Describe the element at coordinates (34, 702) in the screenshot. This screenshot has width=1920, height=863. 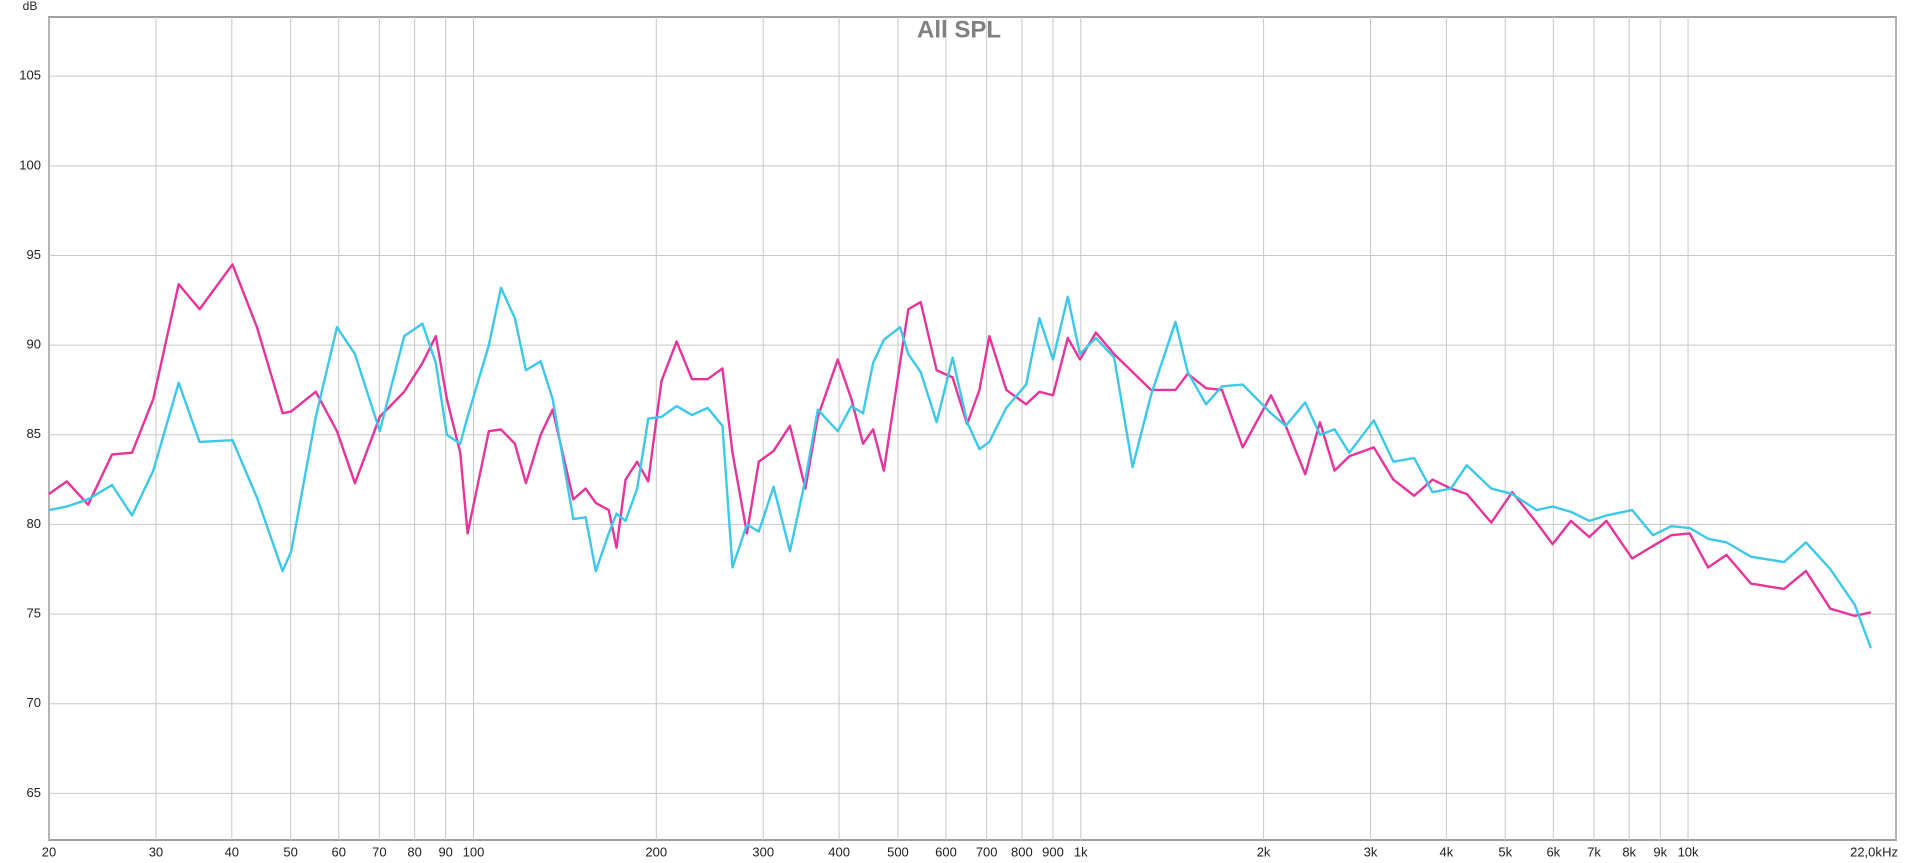
I see `y-tick-label: 70` at that location.